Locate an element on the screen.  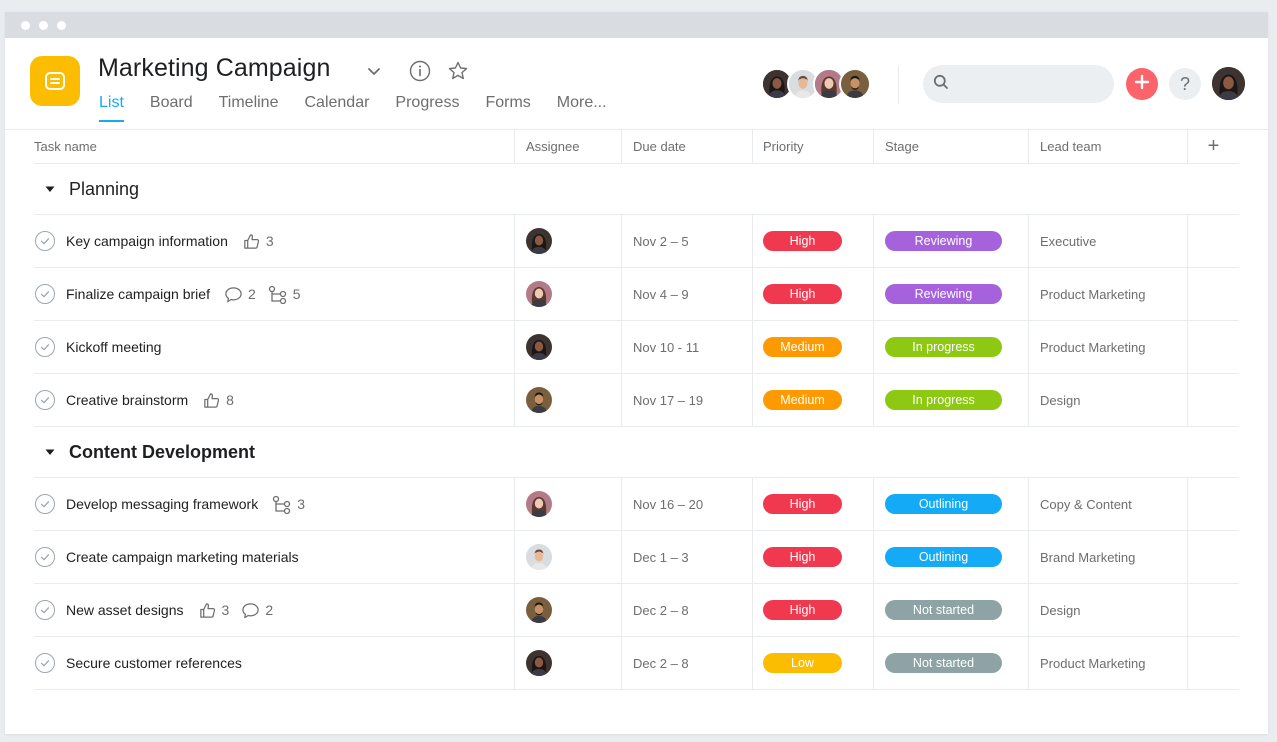
section-title: Planning is located at coordinates (104, 188).